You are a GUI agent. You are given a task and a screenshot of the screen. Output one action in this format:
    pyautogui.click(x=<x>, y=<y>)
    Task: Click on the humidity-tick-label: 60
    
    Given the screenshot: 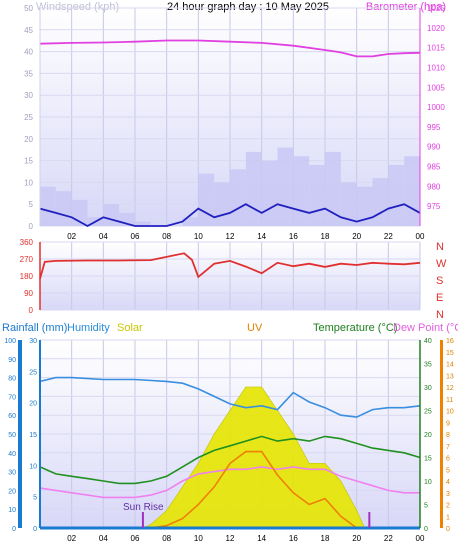 What is the action you would take?
    pyautogui.click(x=12, y=416)
    